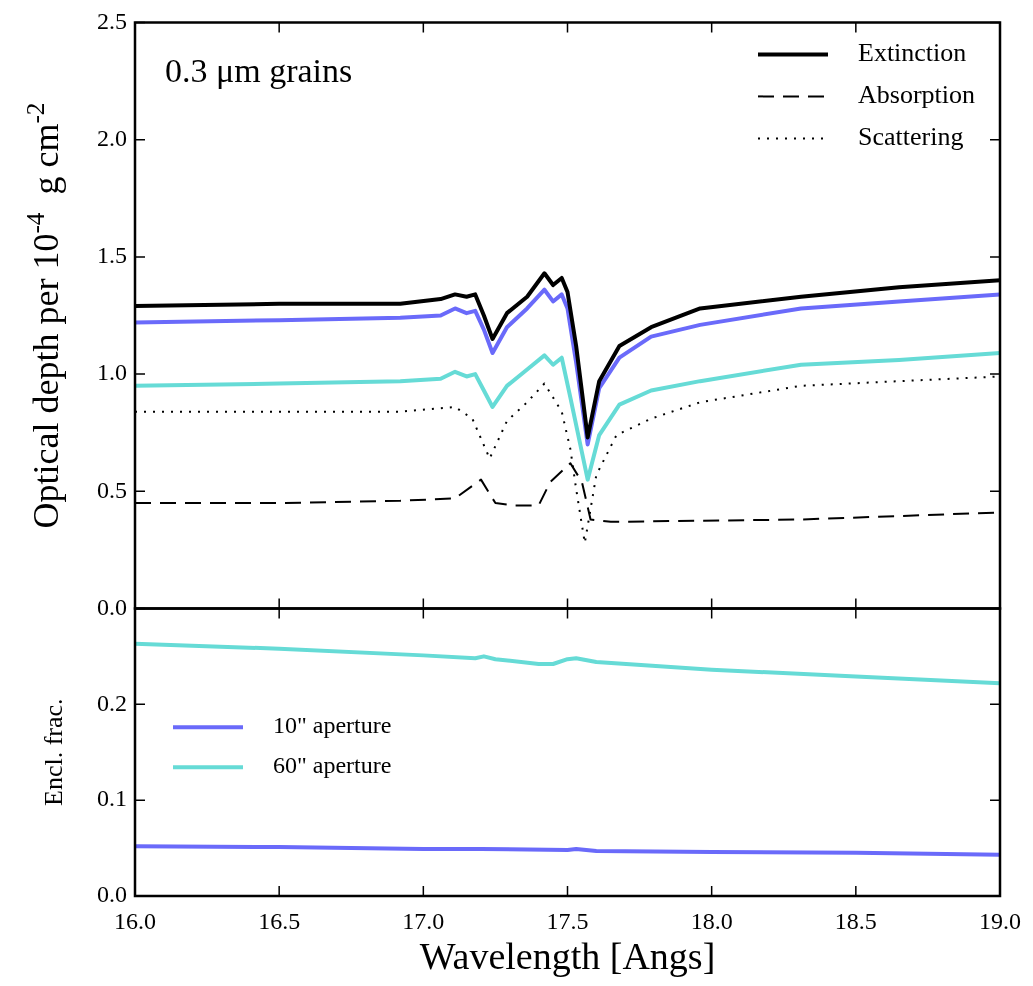 This screenshot has height=986, width=1033. What do you see at coordinates (53, 752) in the screenshot?
I see `y-axis-title: Encl. frac.` at bounding box center [53, 752].